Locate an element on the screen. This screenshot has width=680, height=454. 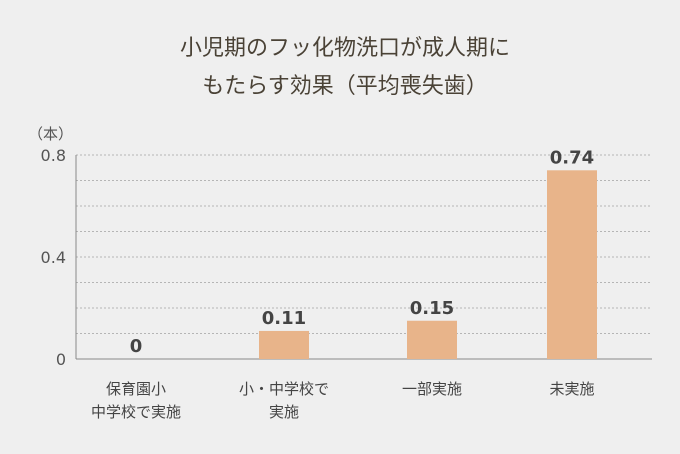
y-tick-label: 0.4 is located at coordinates (53, 257).